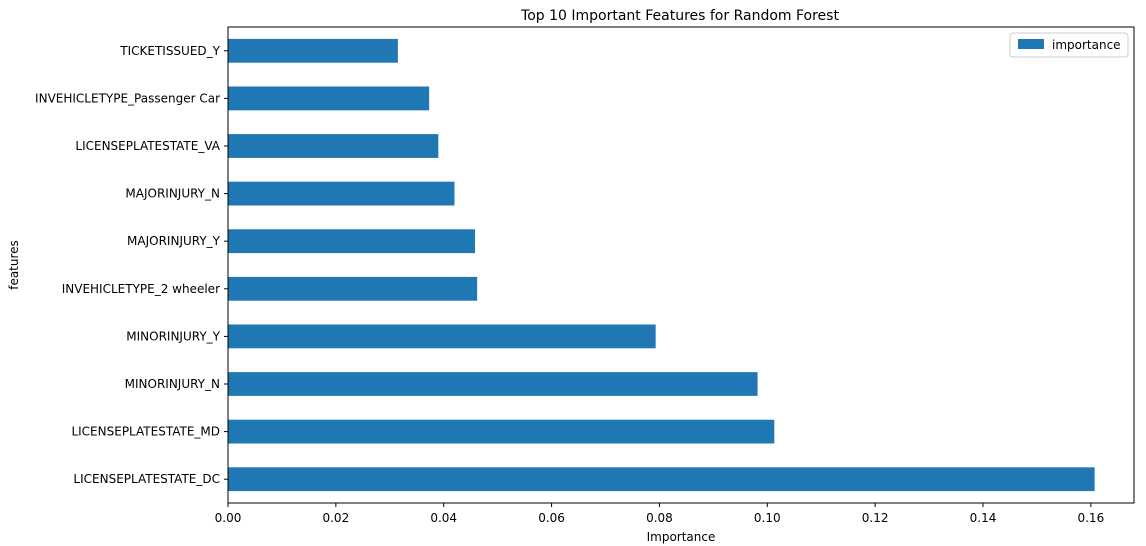  Describe the element at coordinates (681, 537) in the screenshot. I see `x-axis-title: Importance` at that location.